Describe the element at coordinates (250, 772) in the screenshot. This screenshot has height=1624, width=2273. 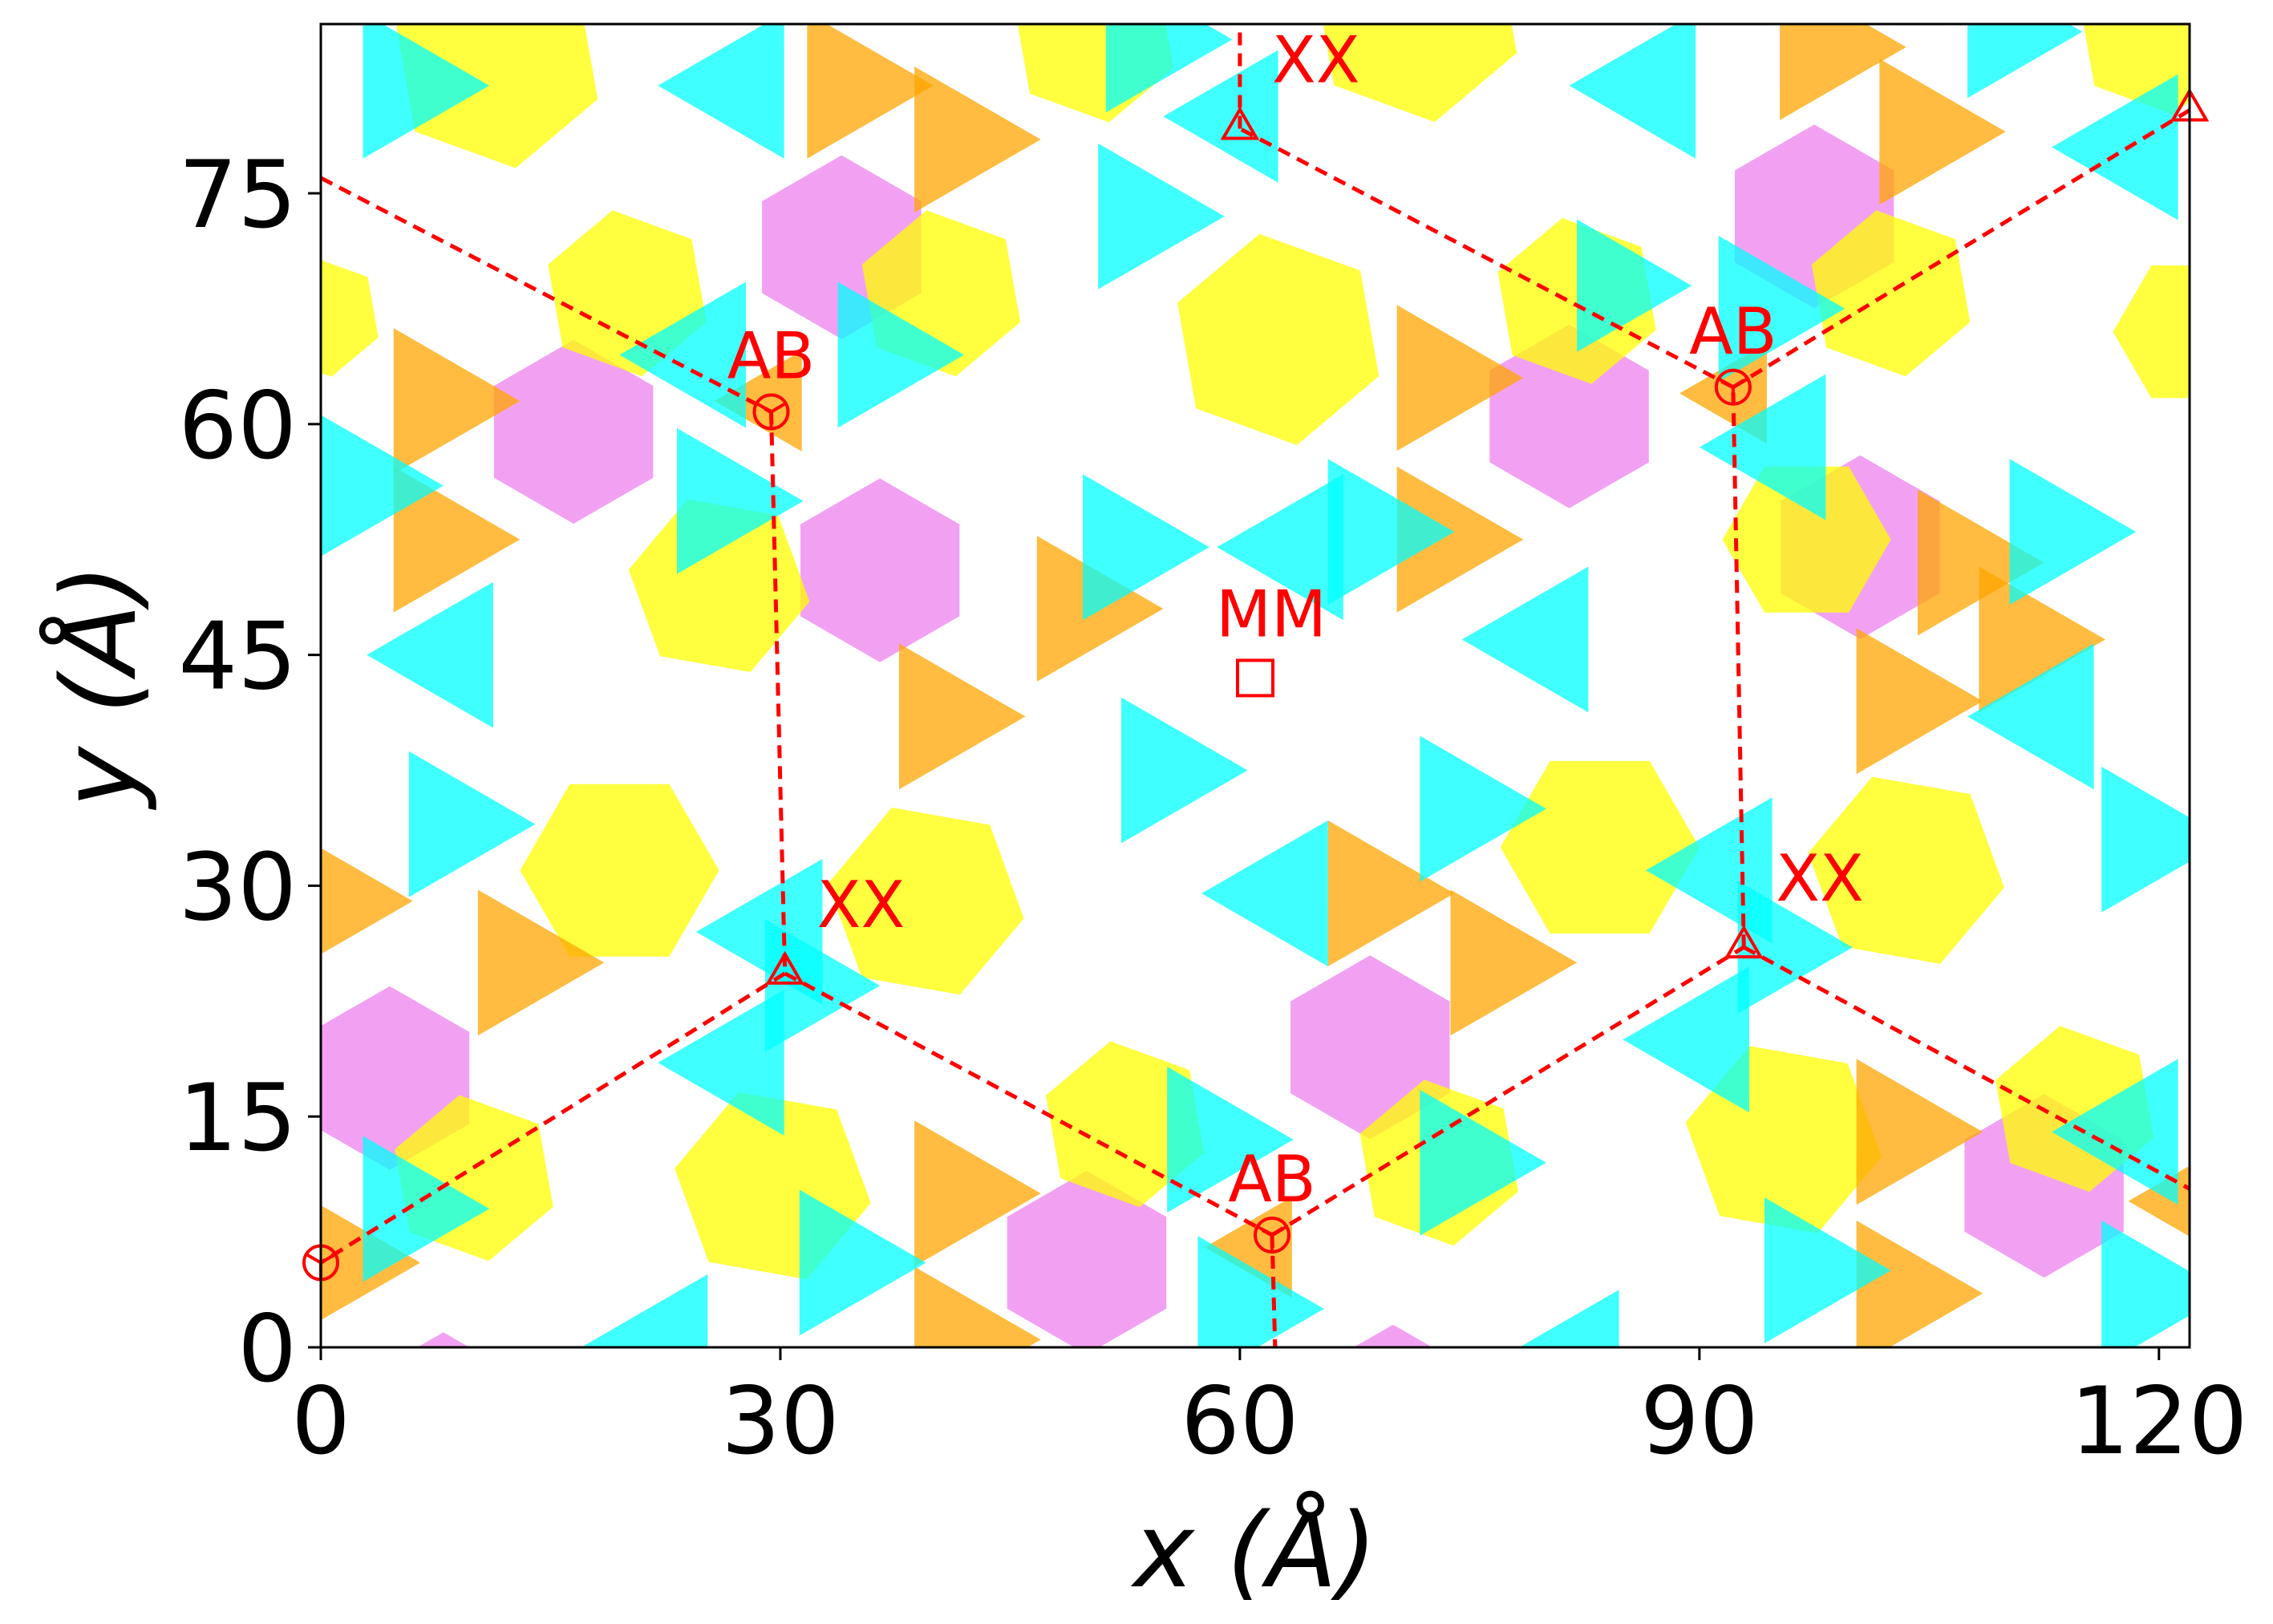
I see `y-axis: 0 15 30 45 60 75` at that location.